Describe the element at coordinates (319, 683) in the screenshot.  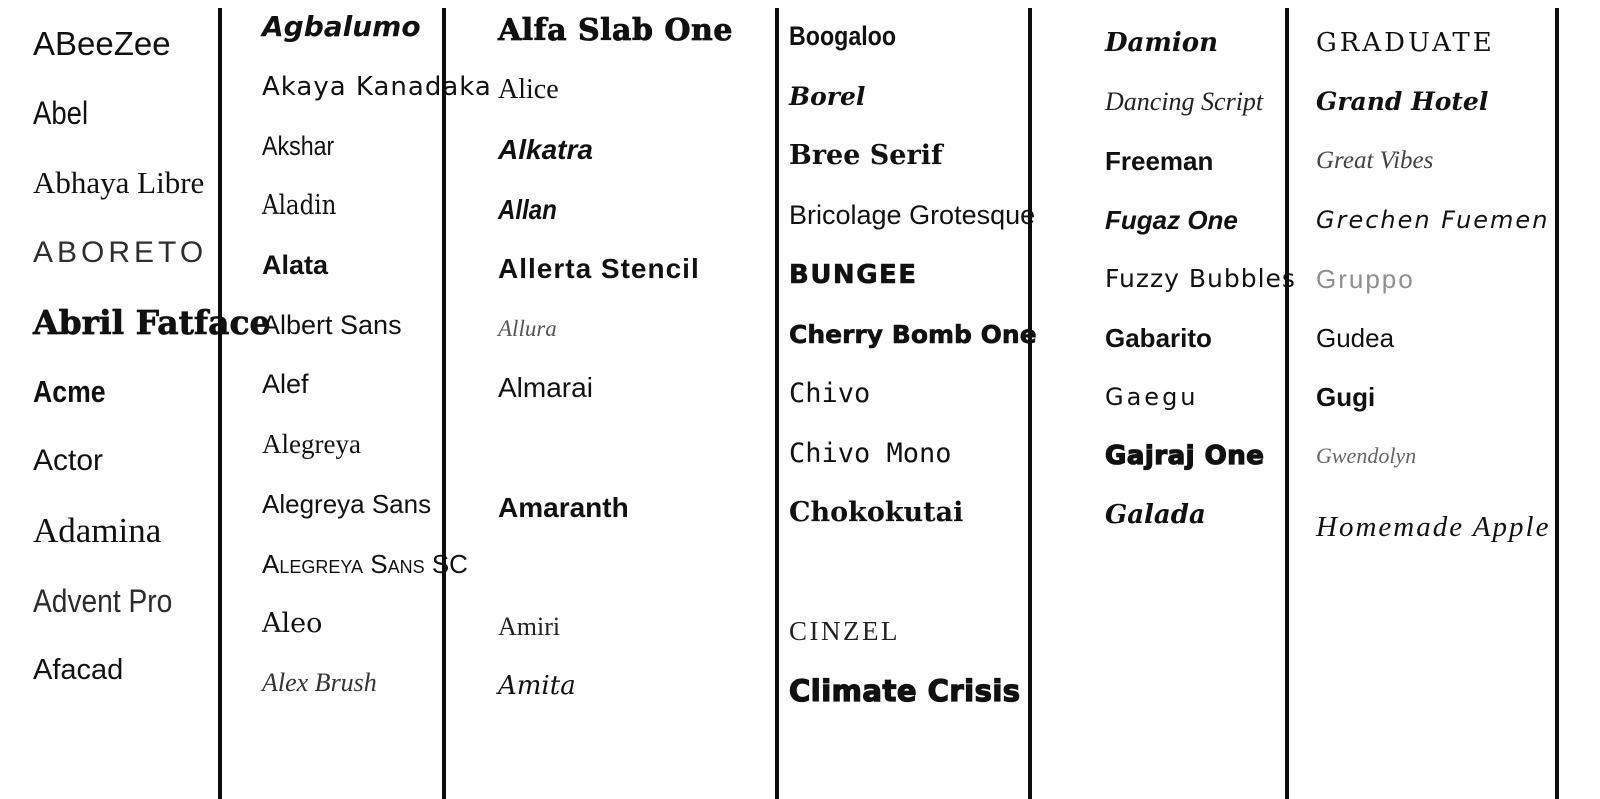
I see `font-name-label: Alex Brush` at that location.